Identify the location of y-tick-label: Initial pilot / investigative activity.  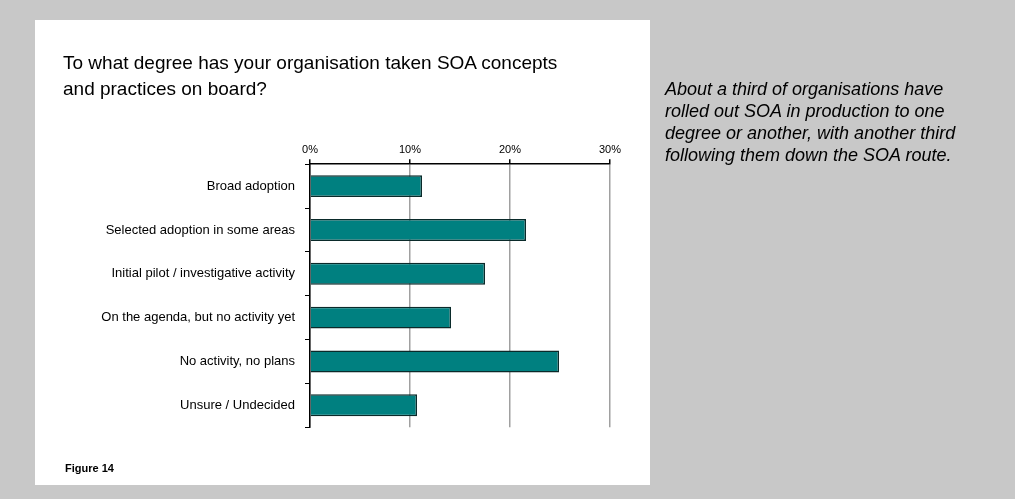
(203, 273).